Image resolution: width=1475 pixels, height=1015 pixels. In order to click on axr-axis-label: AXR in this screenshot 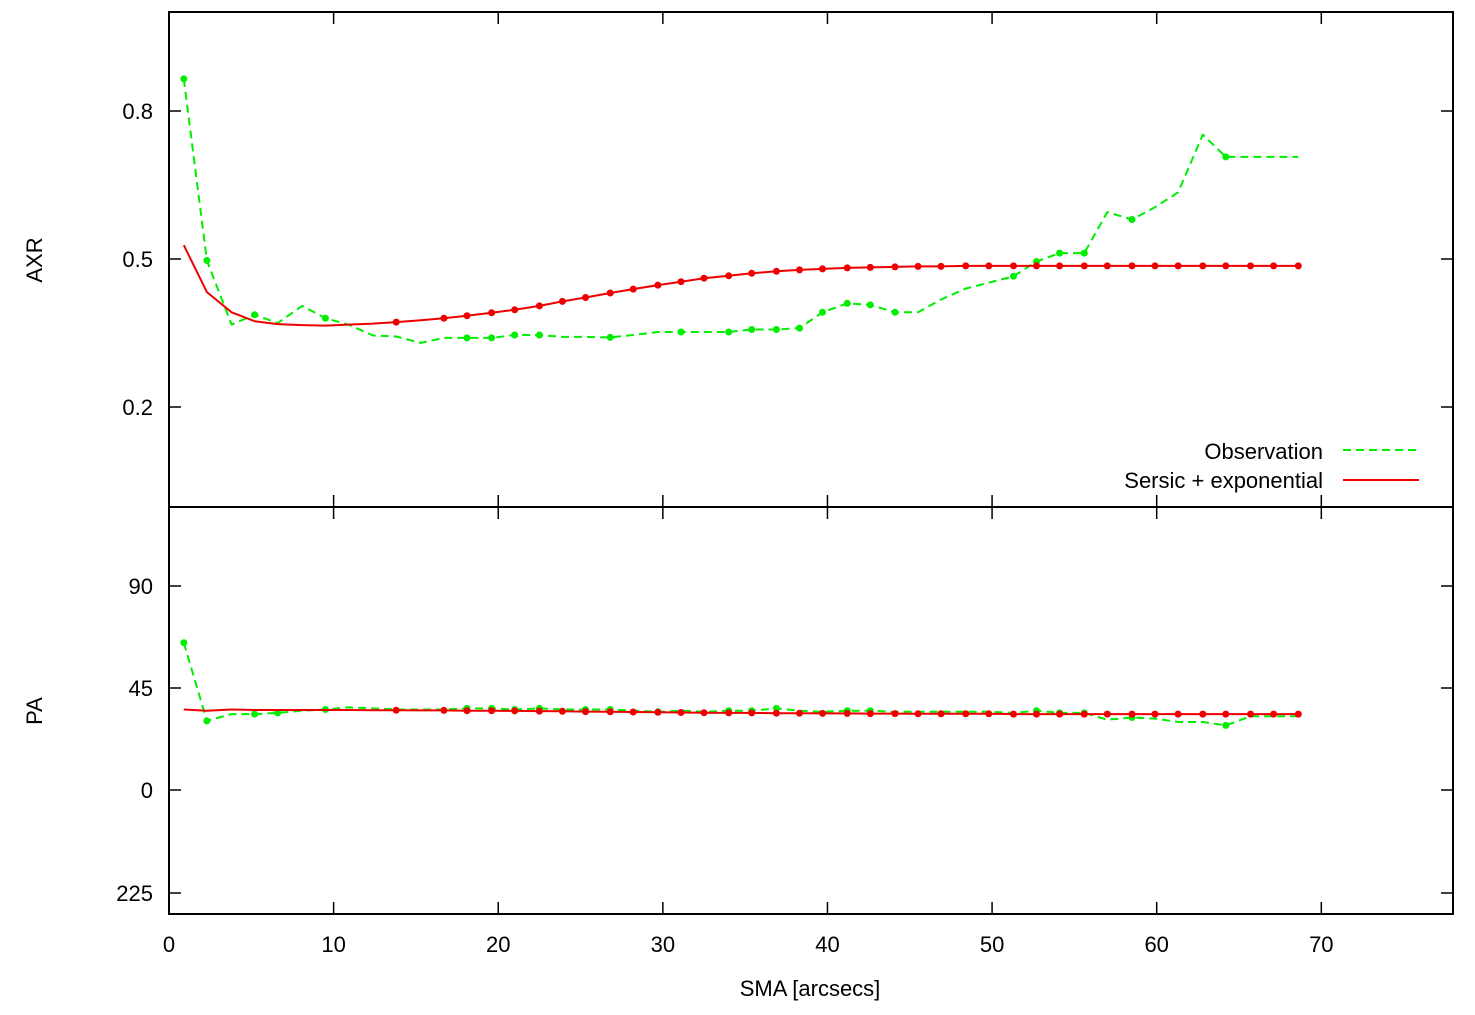, I will do `click(34, 259)`.